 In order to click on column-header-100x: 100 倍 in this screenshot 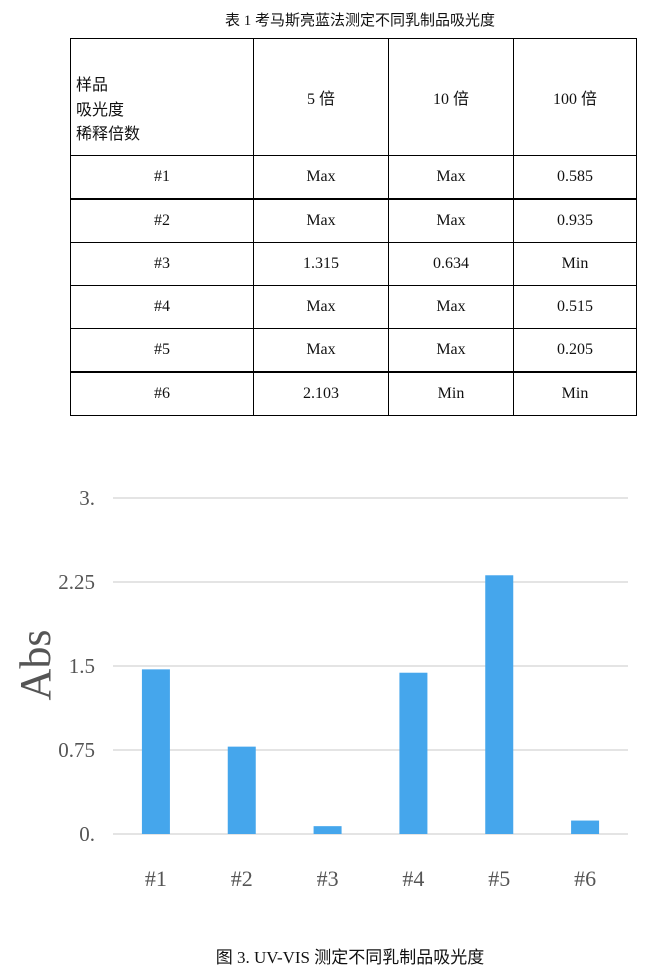, I will do `click(575, 97)`.